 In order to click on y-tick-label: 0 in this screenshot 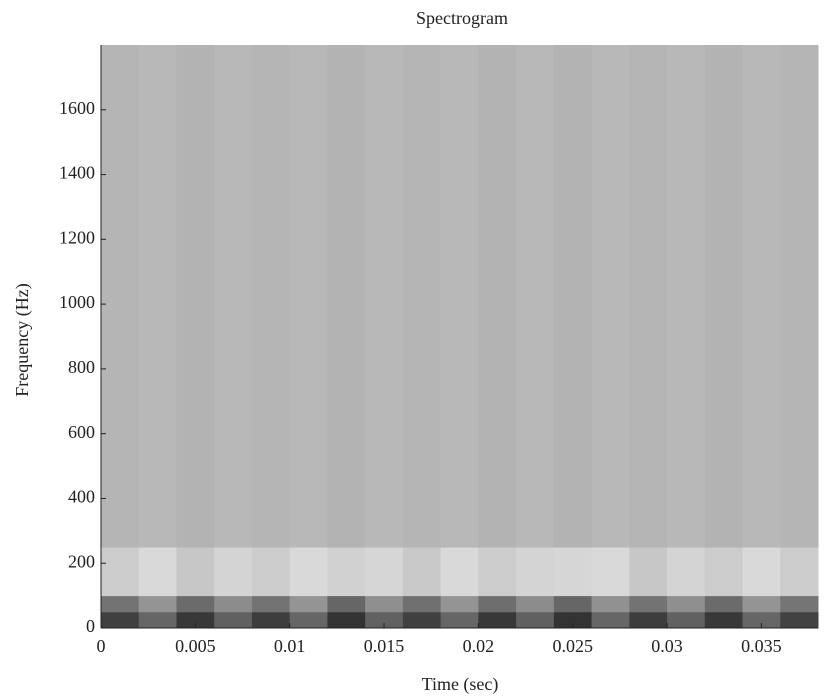, I will do `click(90, 626)`.